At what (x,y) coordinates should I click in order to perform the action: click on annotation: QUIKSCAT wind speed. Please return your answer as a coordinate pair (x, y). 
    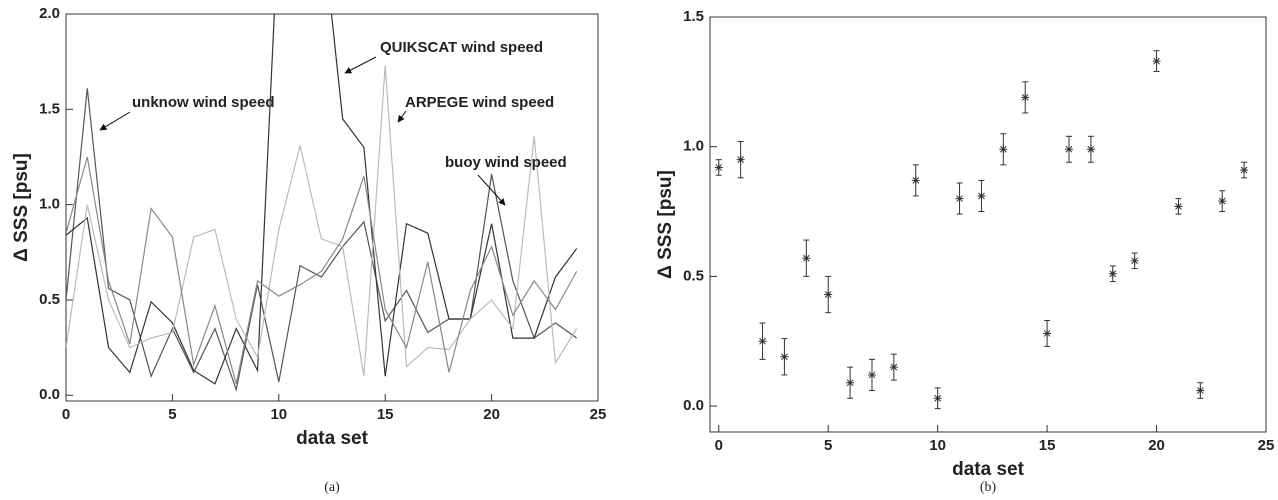
    Looking at the image, I should click on (461, 47).